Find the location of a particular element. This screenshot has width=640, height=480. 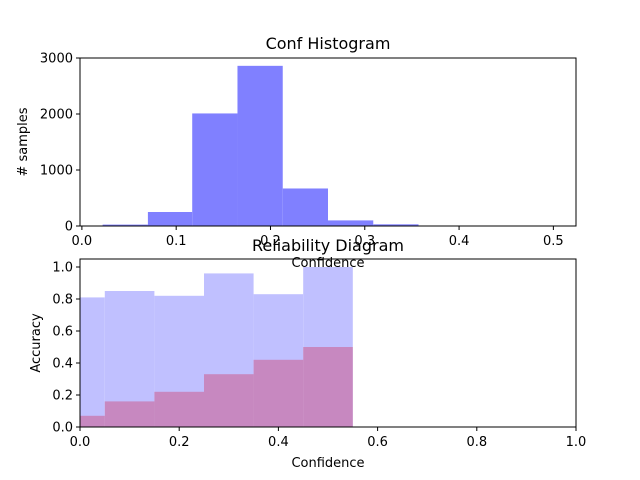

y-tick-label: 0.8 is located at coordinates (62, 300).